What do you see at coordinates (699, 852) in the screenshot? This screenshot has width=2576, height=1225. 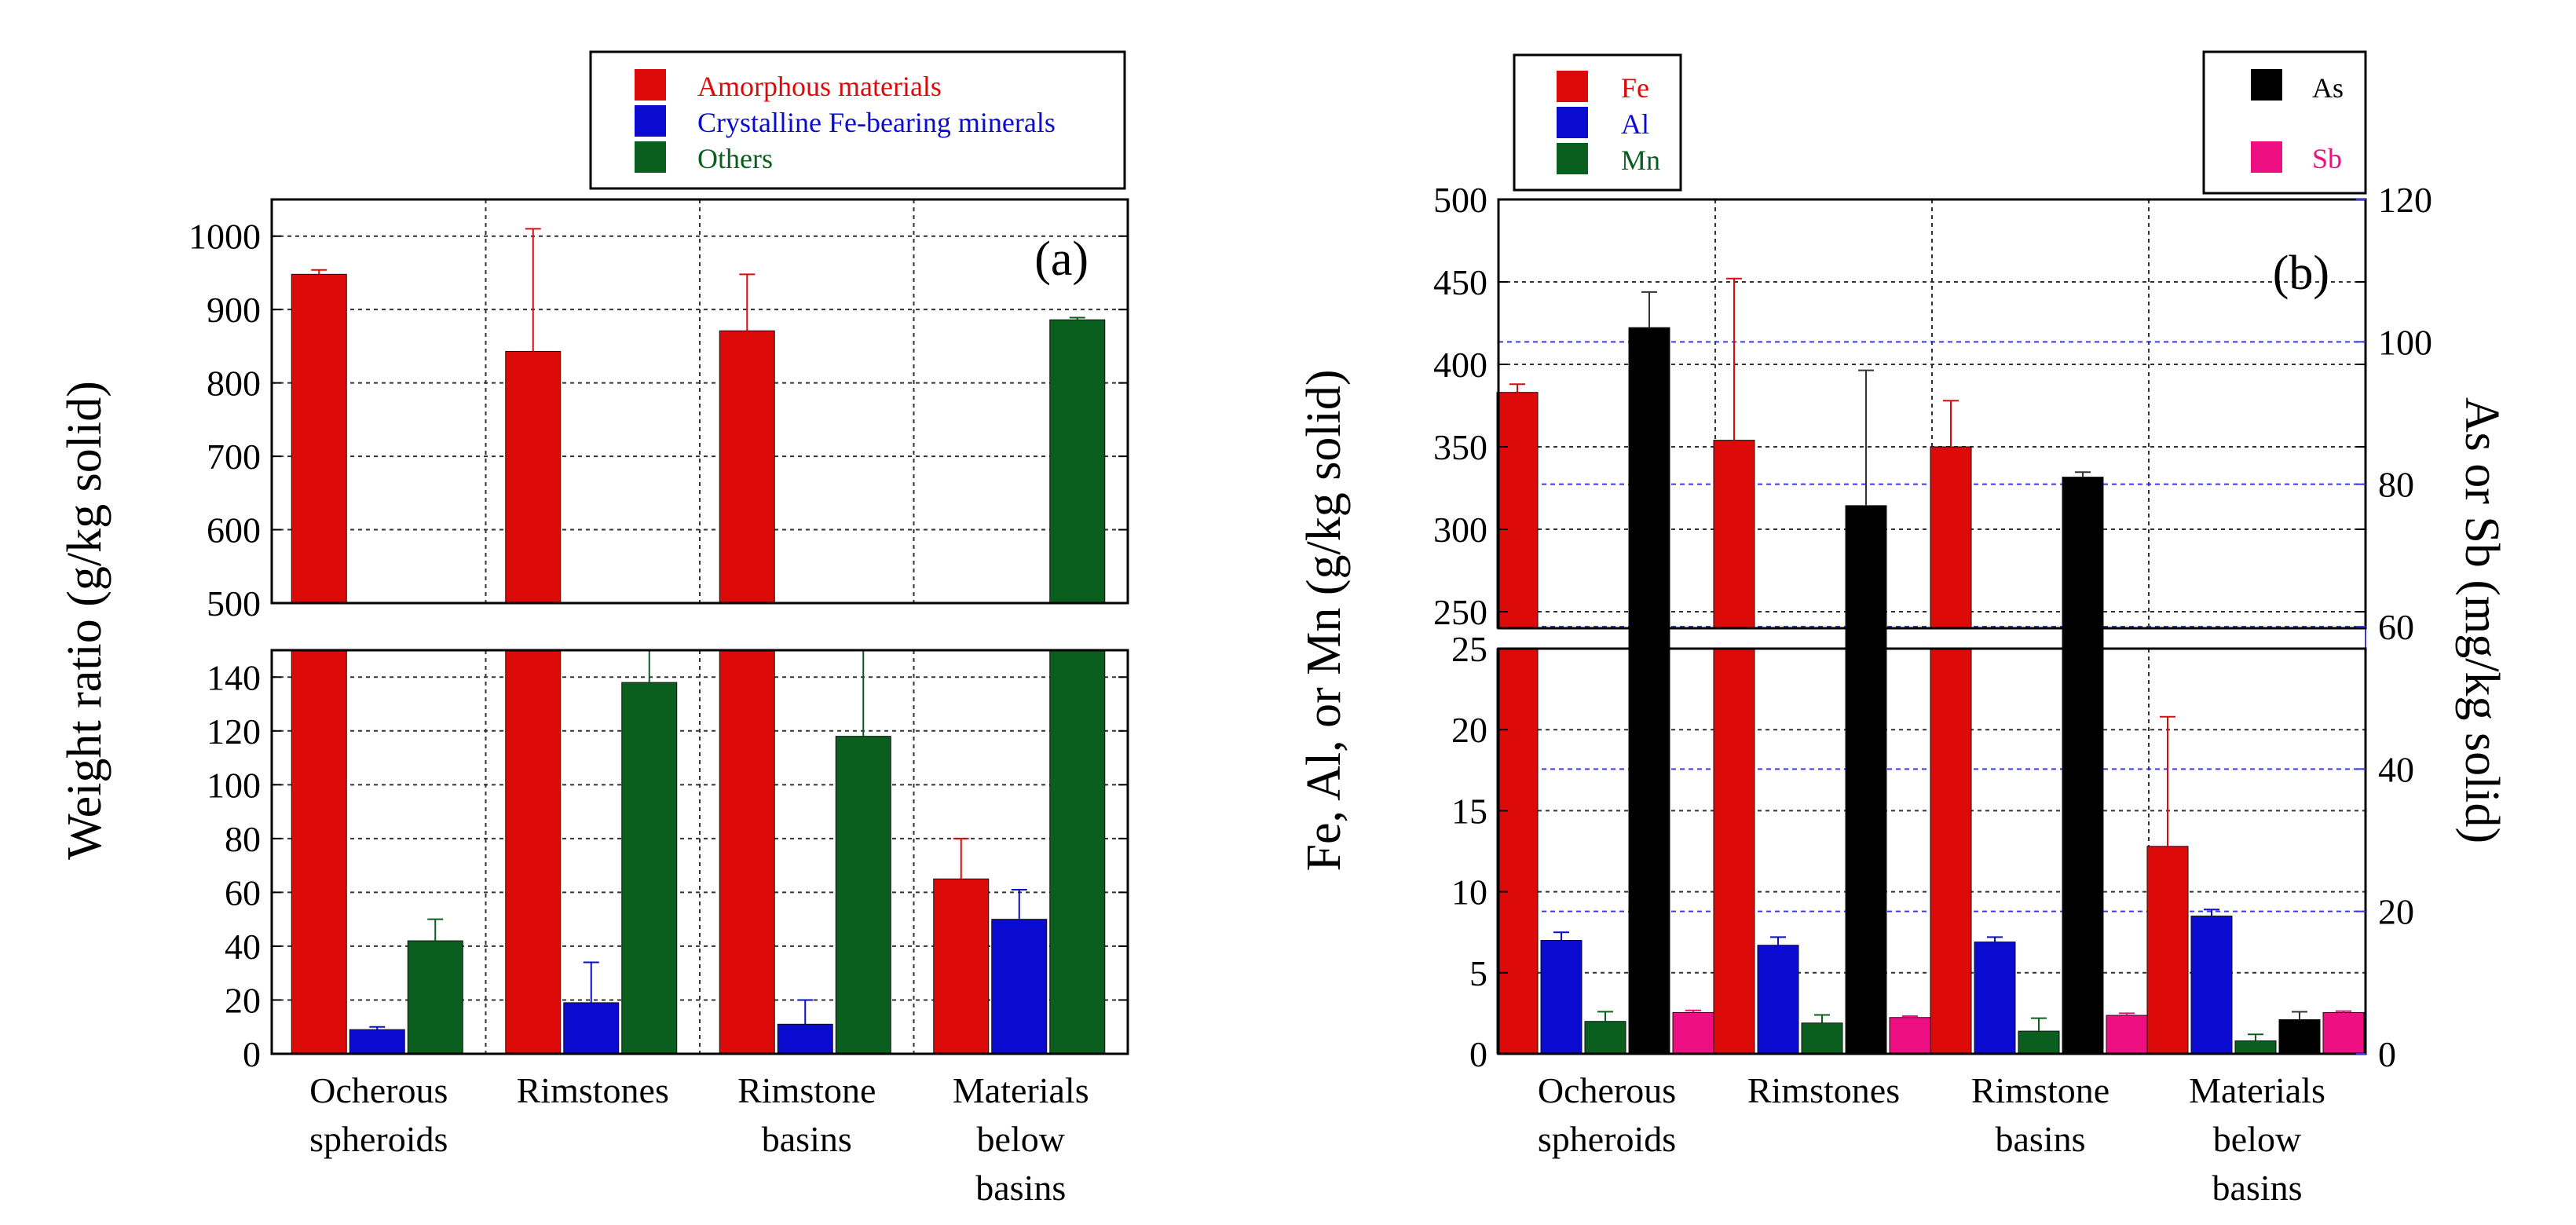 I see `lower-plot-frame` at bounding box center [699, 852].